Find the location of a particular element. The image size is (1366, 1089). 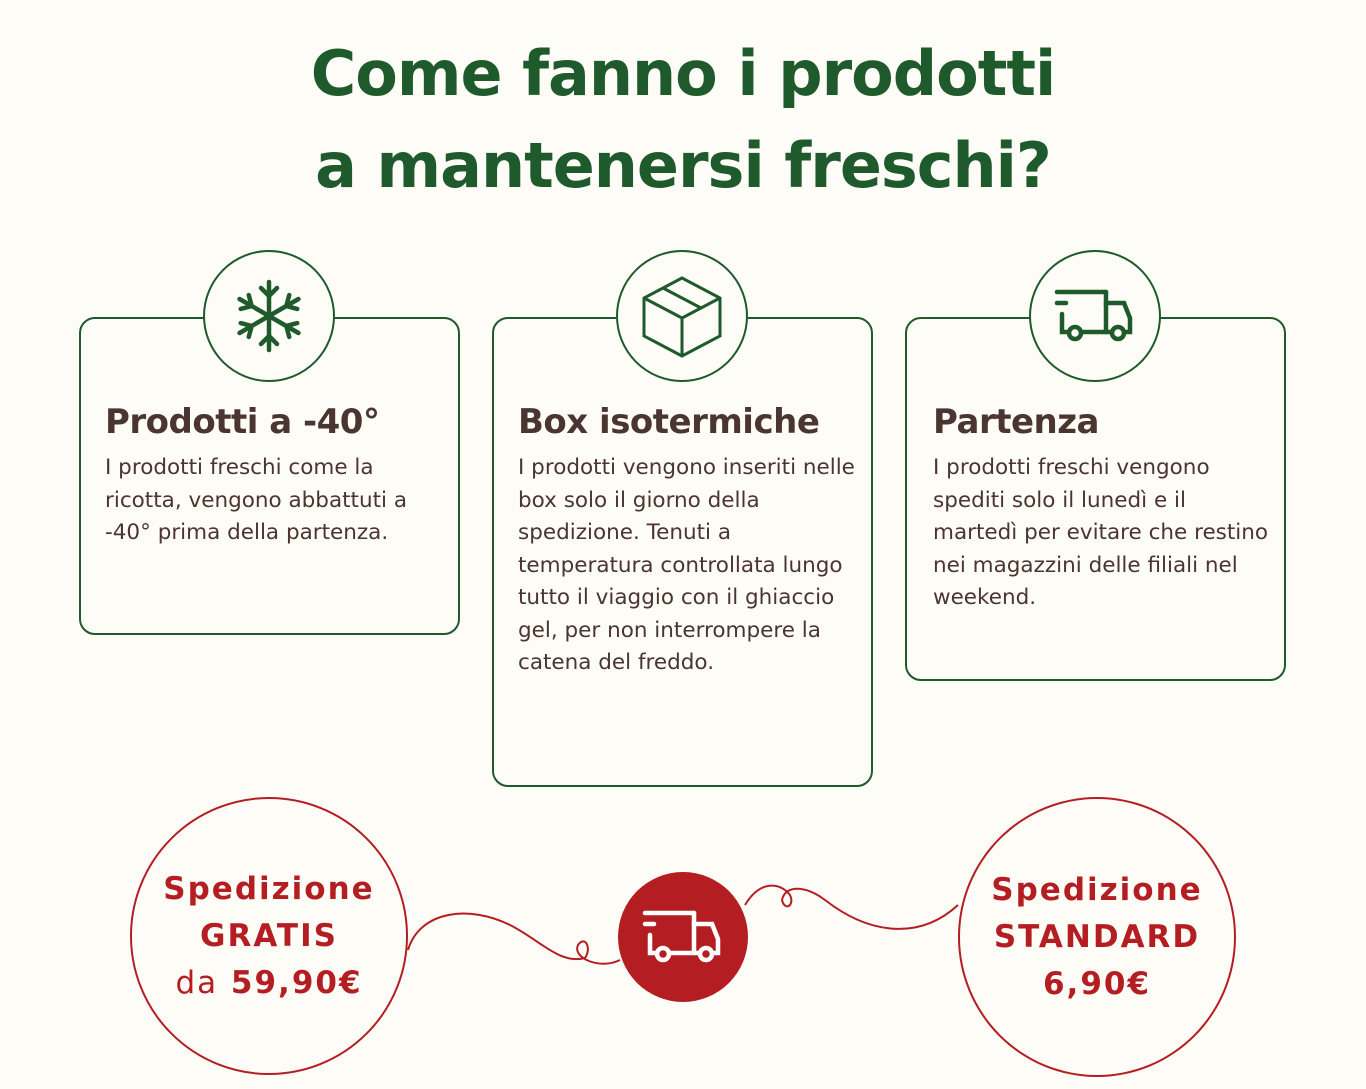

snowflake-icon-circle is located at coordinates (269, 316).